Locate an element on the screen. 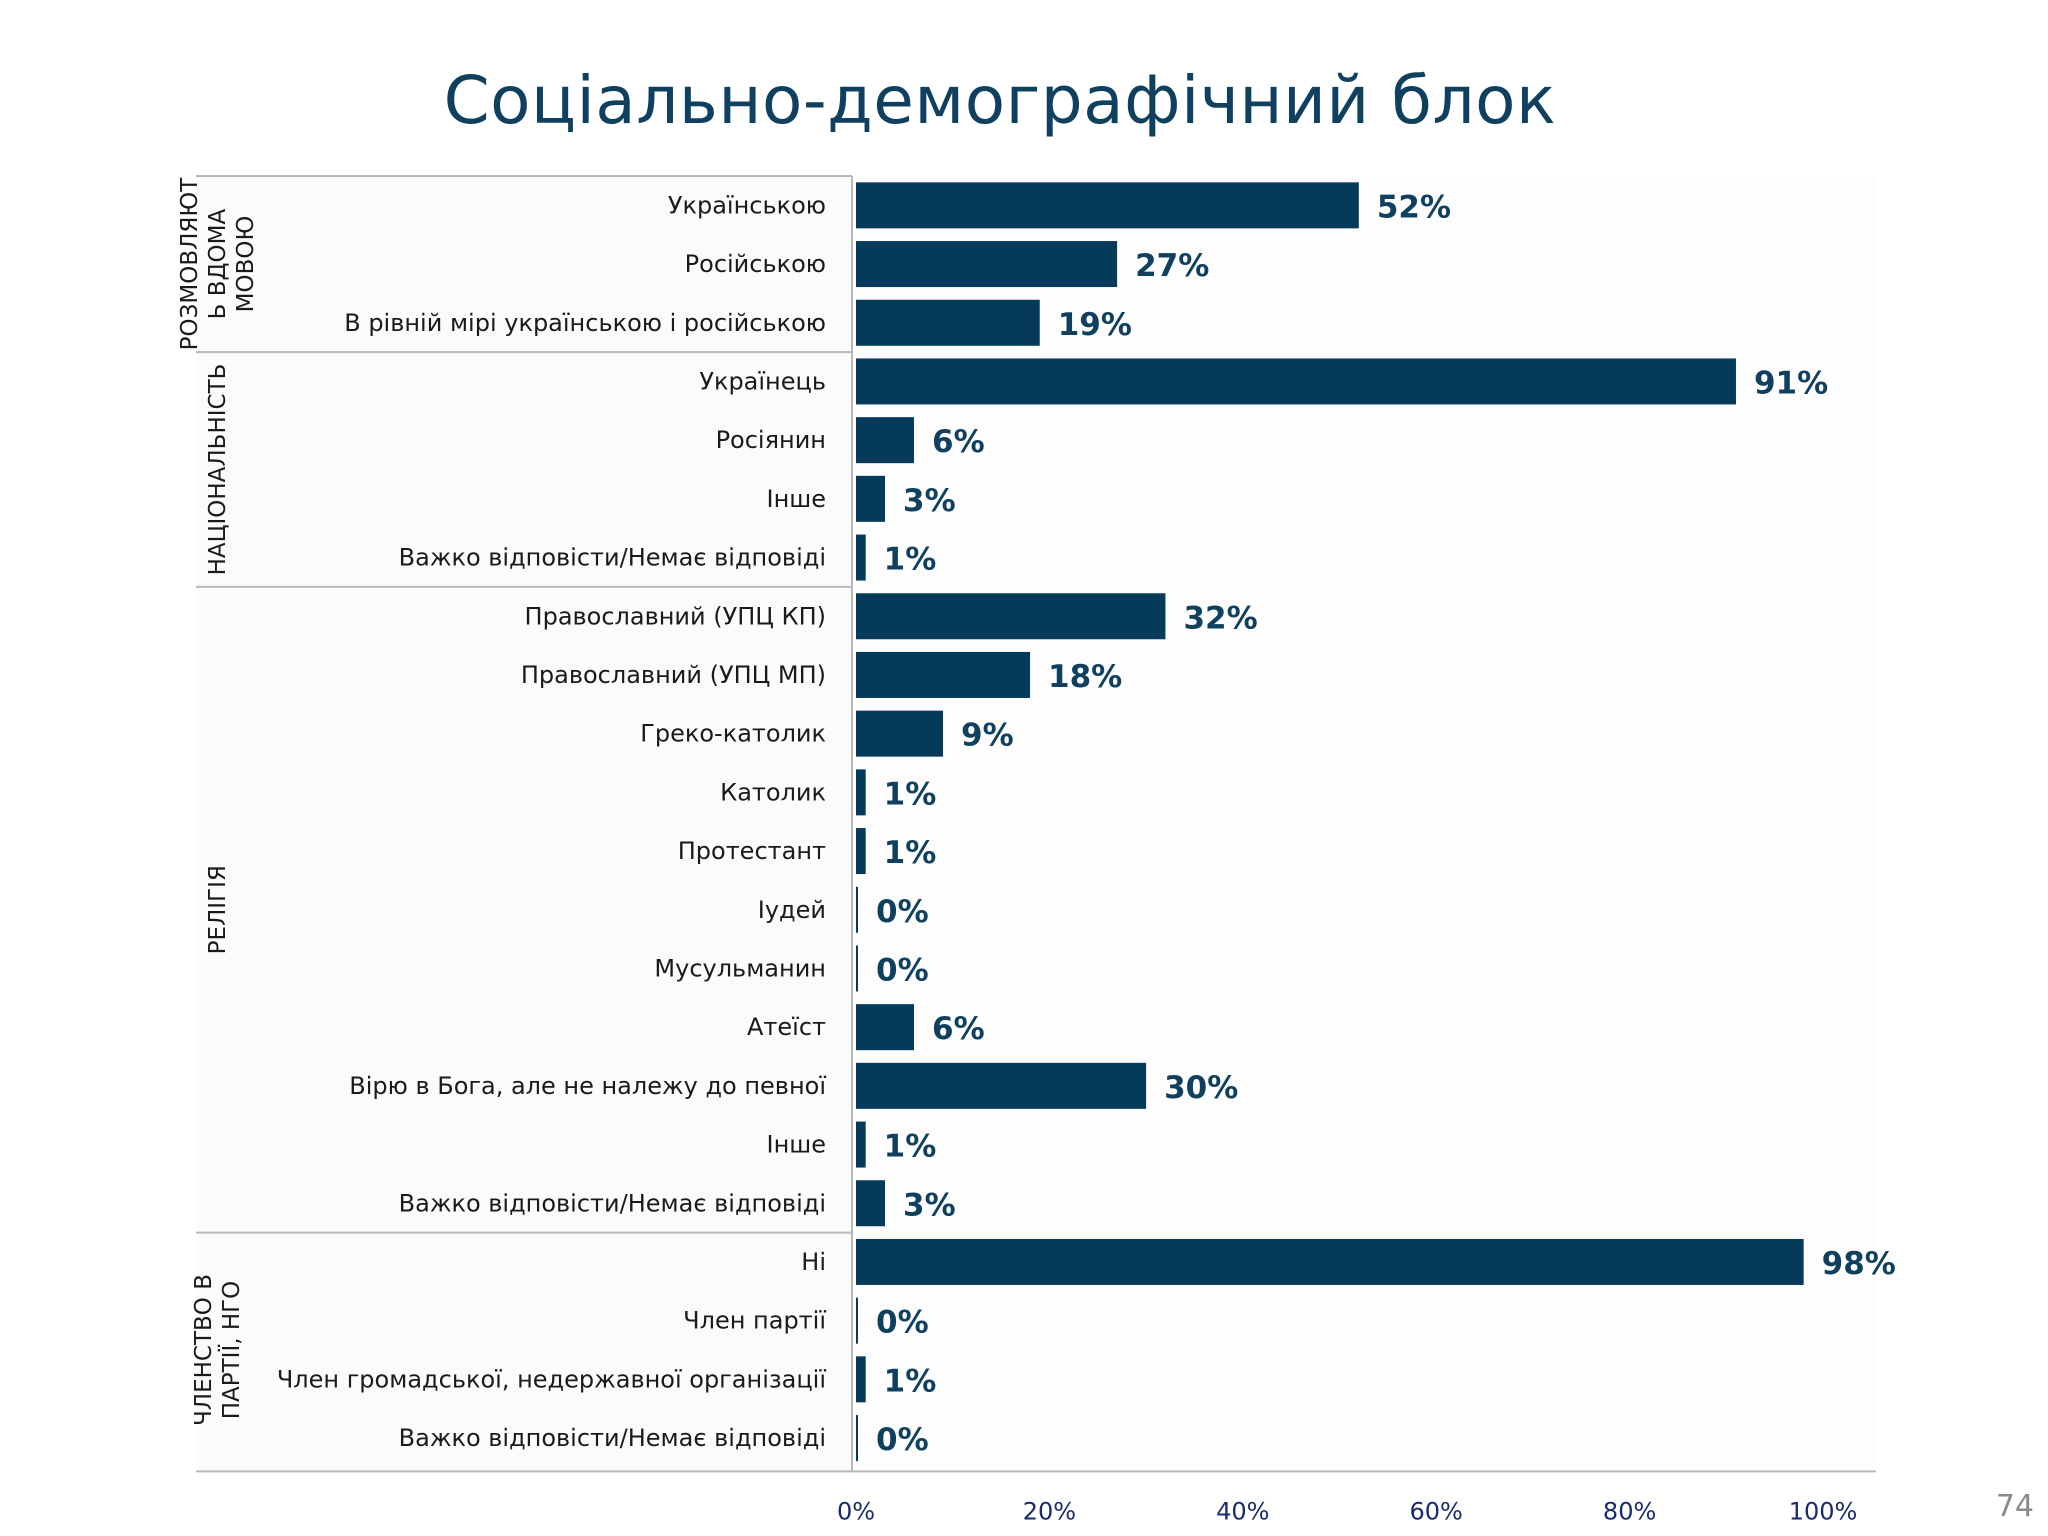  category-label: Українець is located at coordinates (762, 381).